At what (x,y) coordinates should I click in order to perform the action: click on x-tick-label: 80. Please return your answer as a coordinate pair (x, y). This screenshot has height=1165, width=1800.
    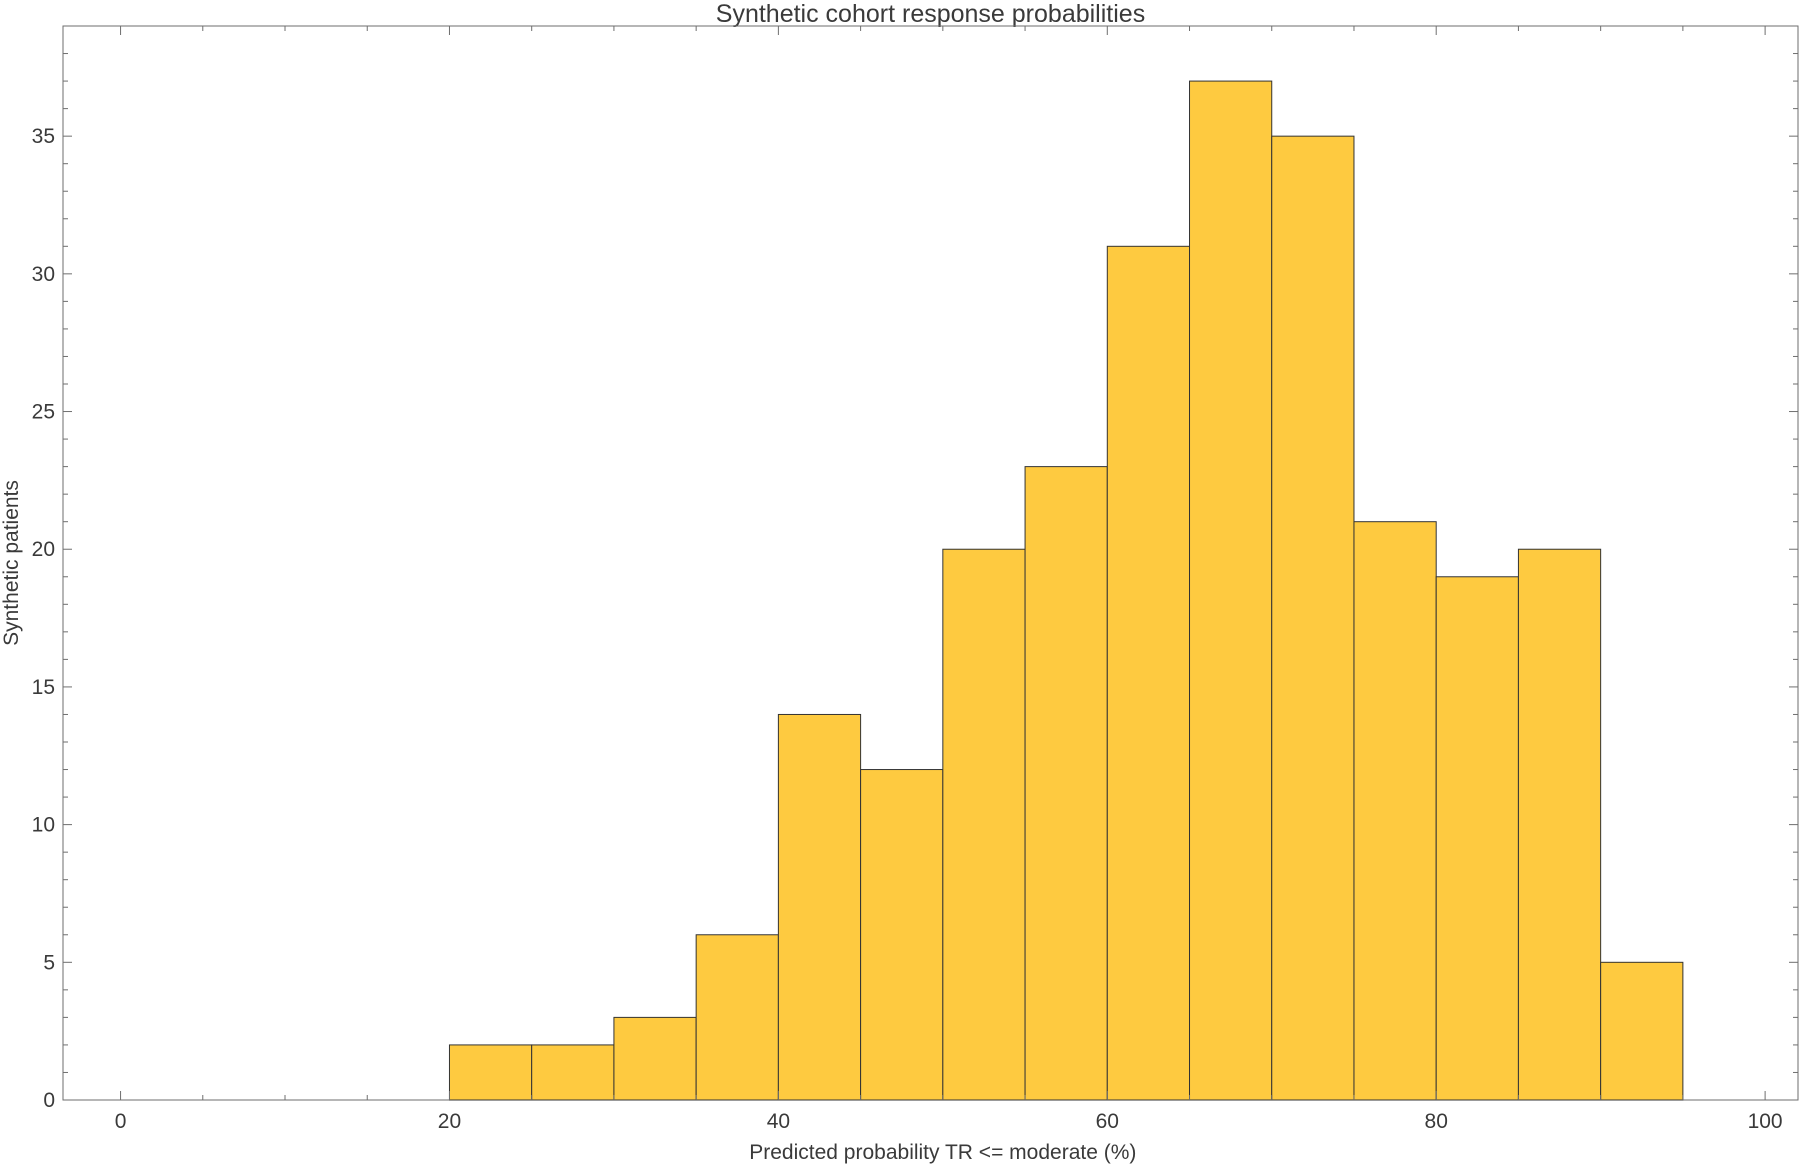
    Looking at the image, I should click on (1436, 1121).